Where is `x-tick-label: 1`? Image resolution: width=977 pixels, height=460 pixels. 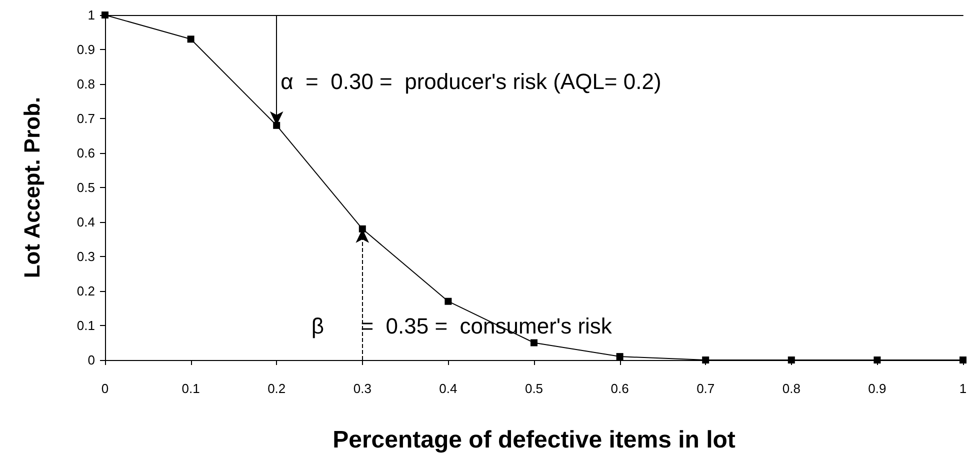
x-tick-label: 1 is located at coordinates (963, 388).